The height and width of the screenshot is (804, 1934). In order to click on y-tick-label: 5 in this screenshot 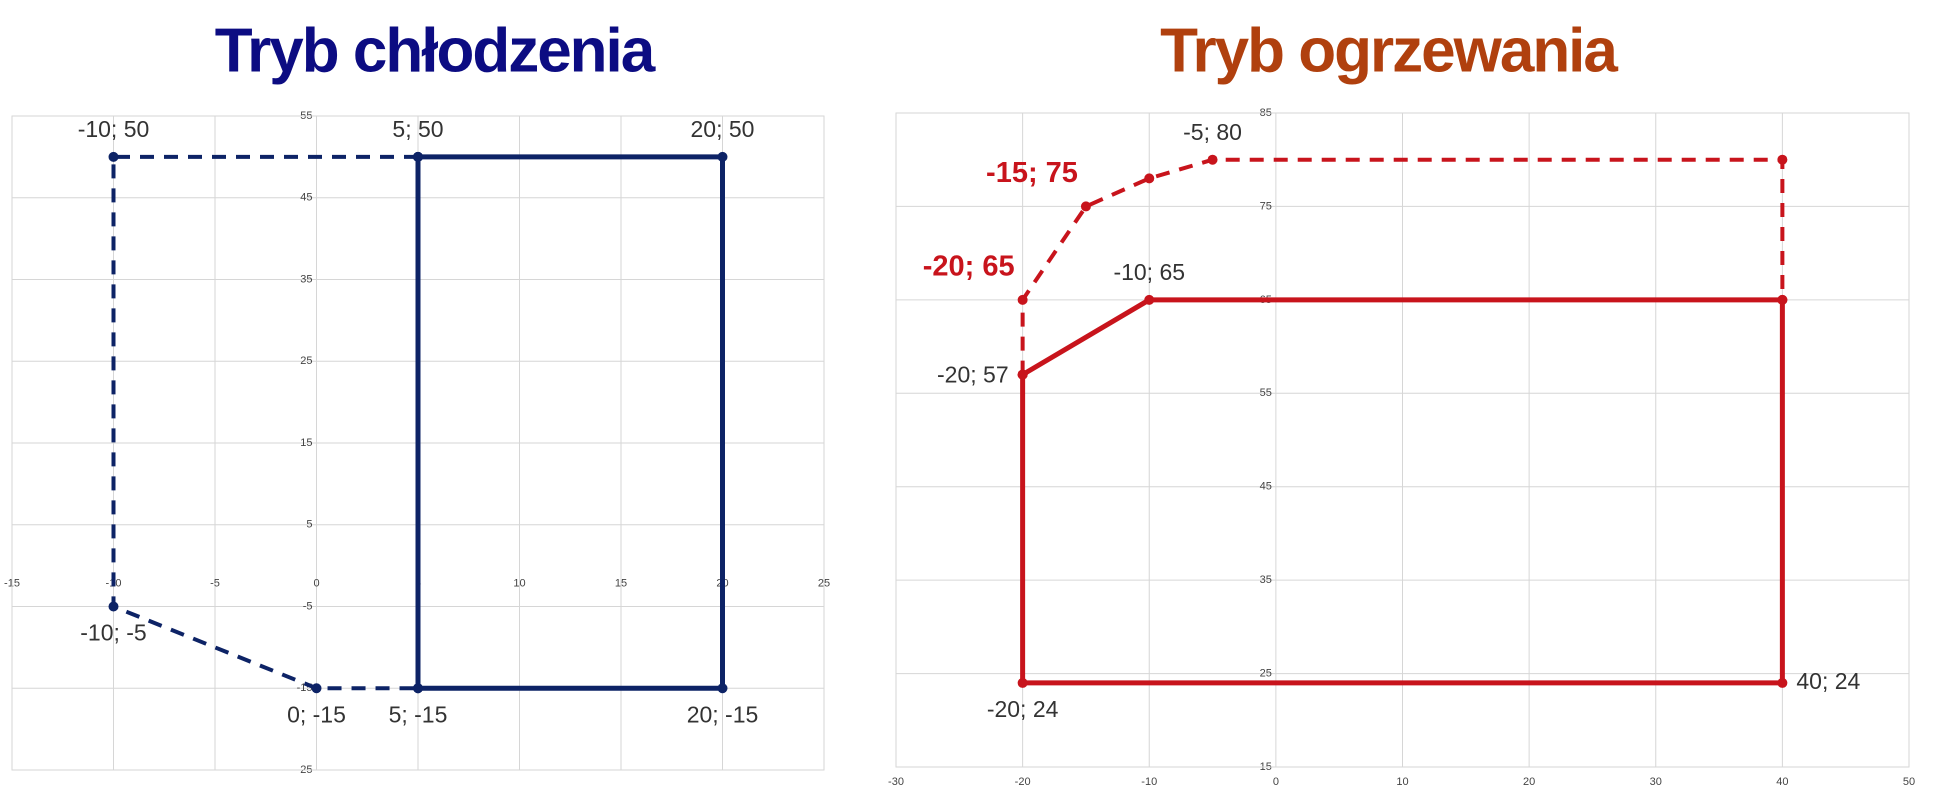, I will do `click(309, 525)`.